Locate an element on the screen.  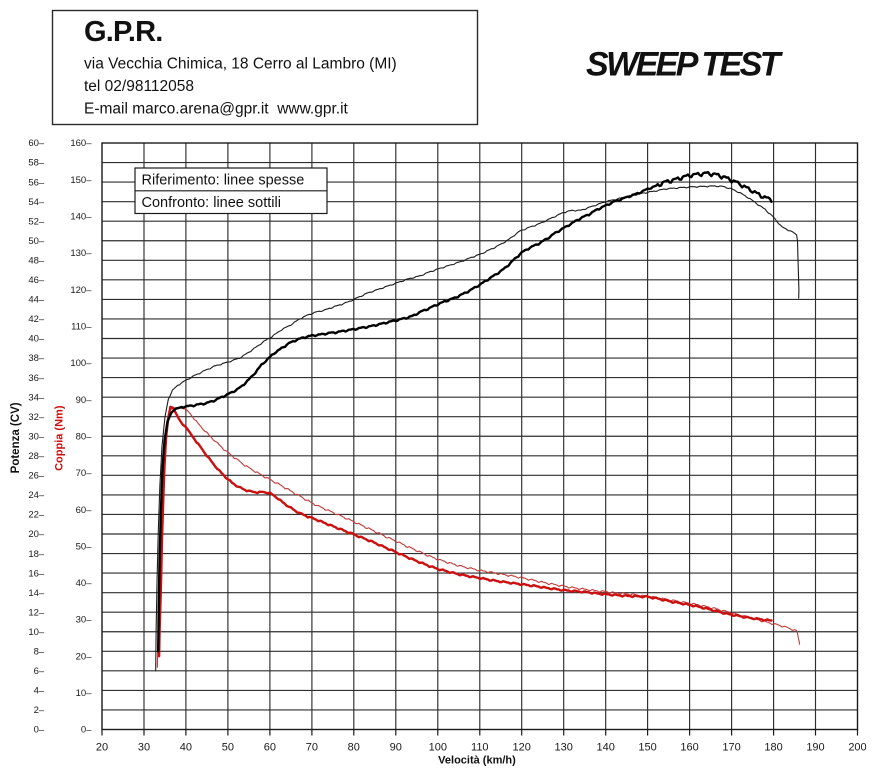
svg-text: 8– is located at coordinates (39, 652).